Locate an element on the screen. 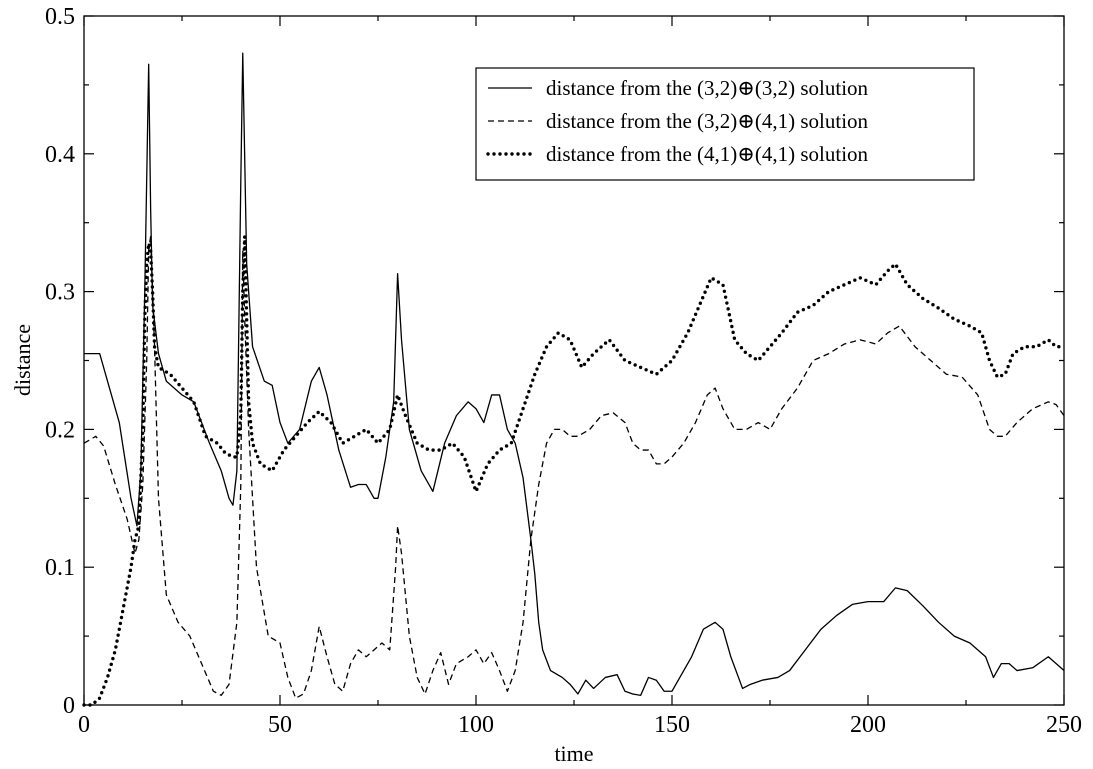 This screenshot has height=769, width=1093. legend-label-3: distance from the (4,1)⊕(4,1) solution is located at coordinates (707, 154).